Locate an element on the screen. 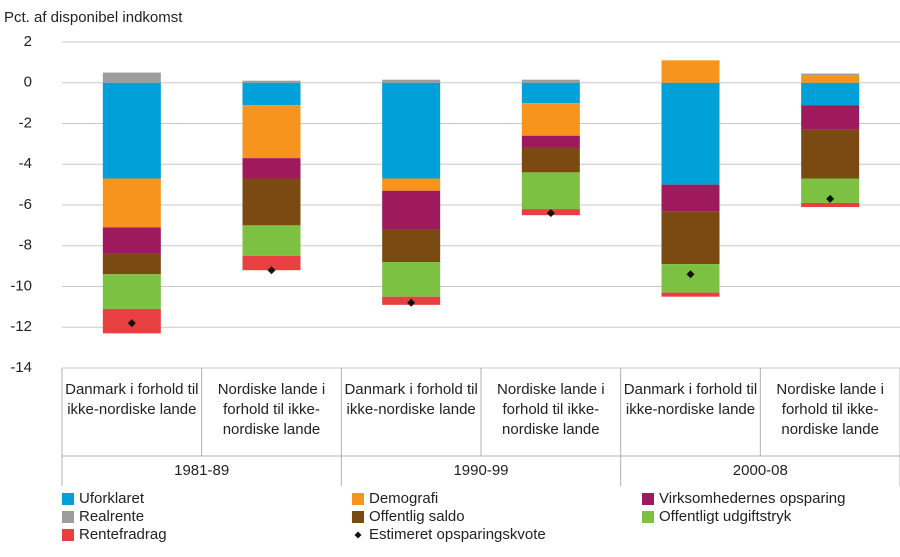 The image size is (900, 557). y-tick-label: -6 is located at coordinates (25, 204).